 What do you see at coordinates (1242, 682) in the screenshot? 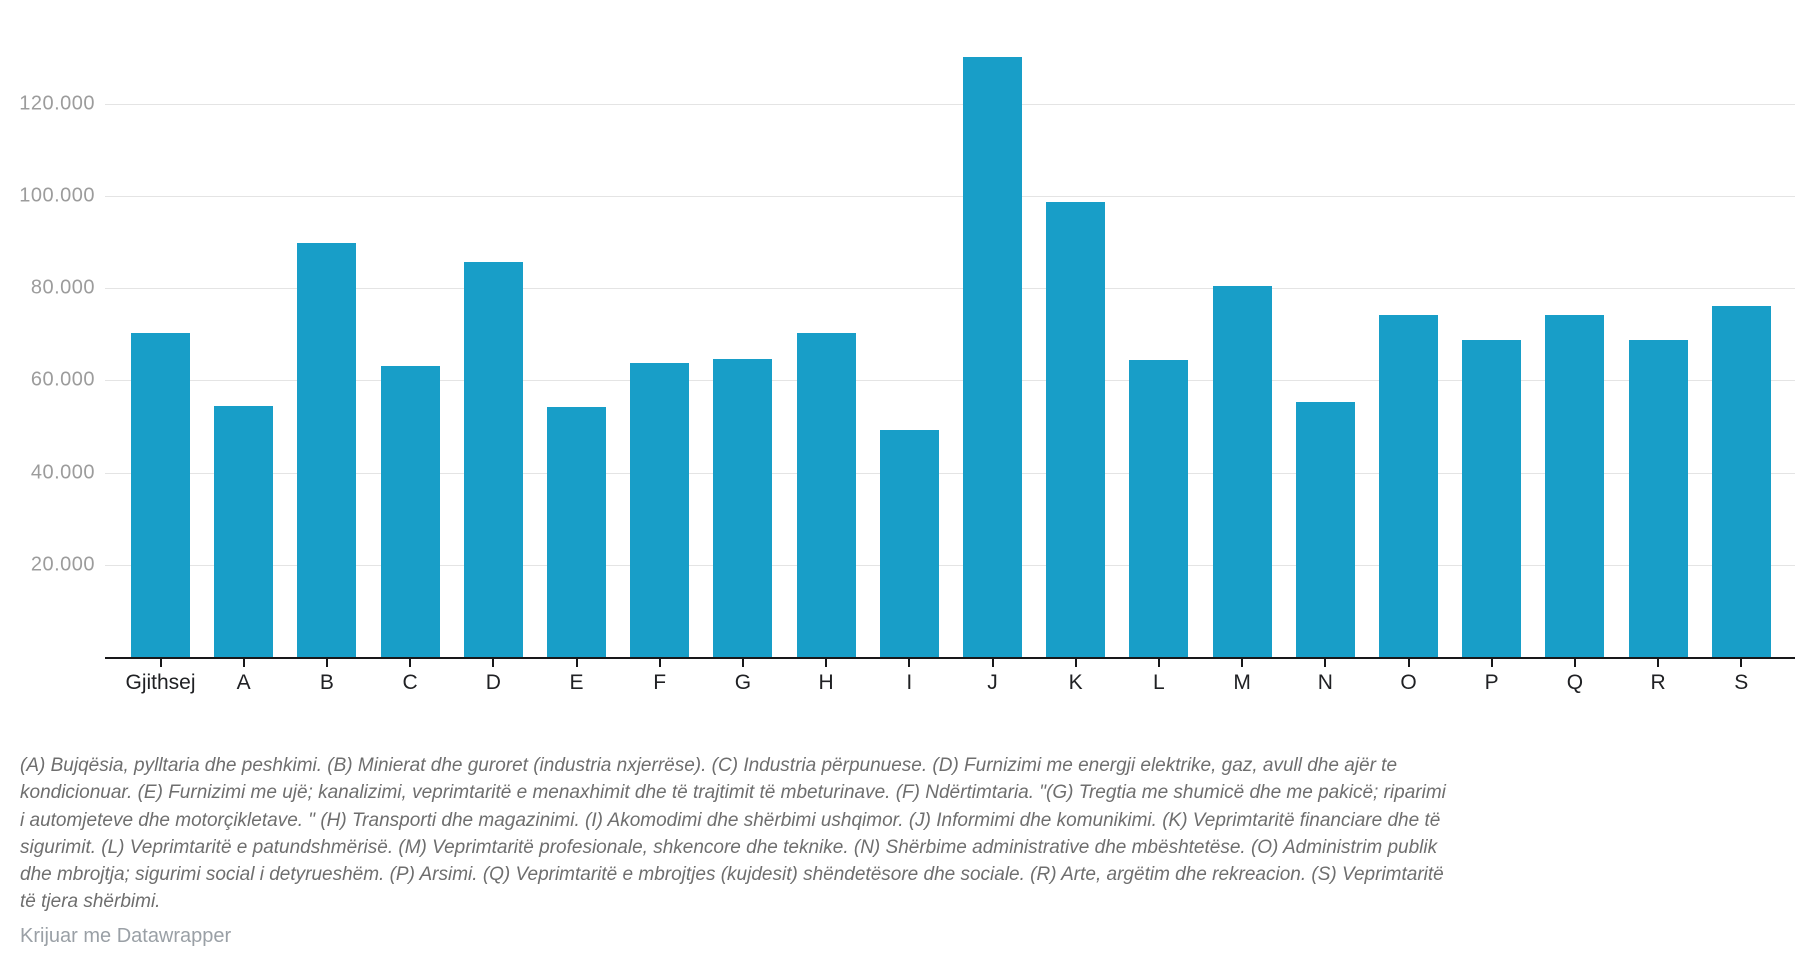
I see `x-axis-label-M: M` at bounding box center [1242, 682].